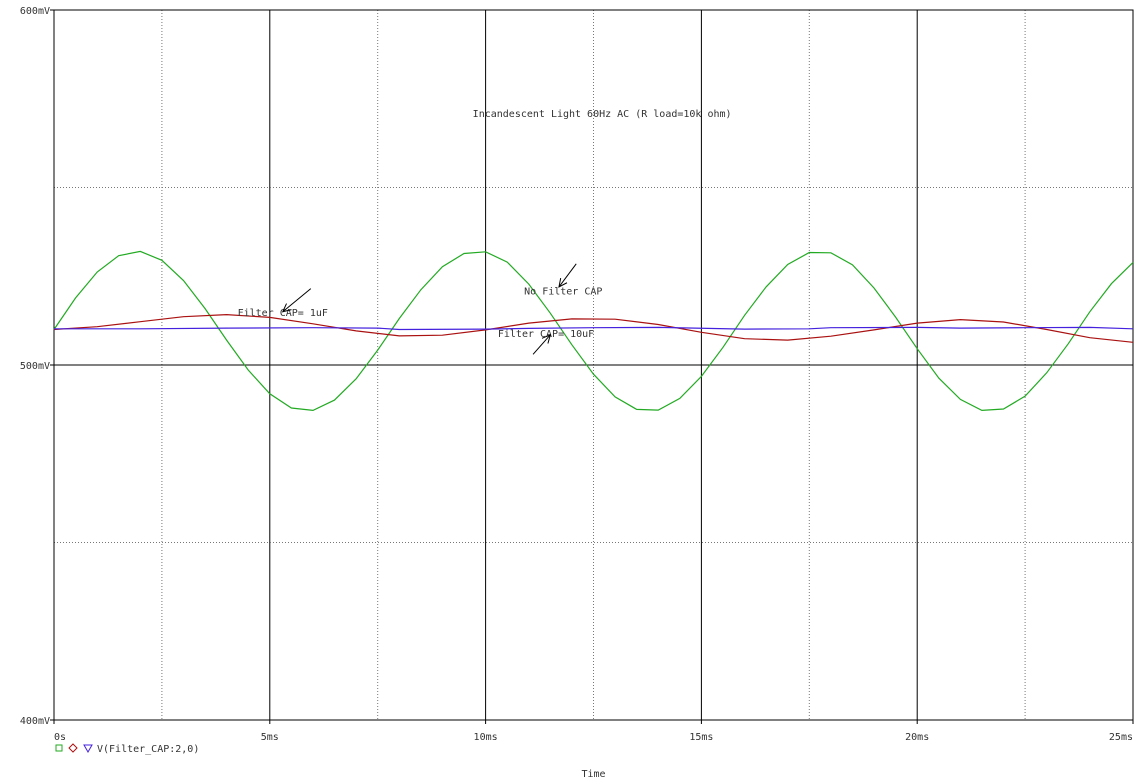  I want to click on y-tick-label: 500mV, so click(35, 366).